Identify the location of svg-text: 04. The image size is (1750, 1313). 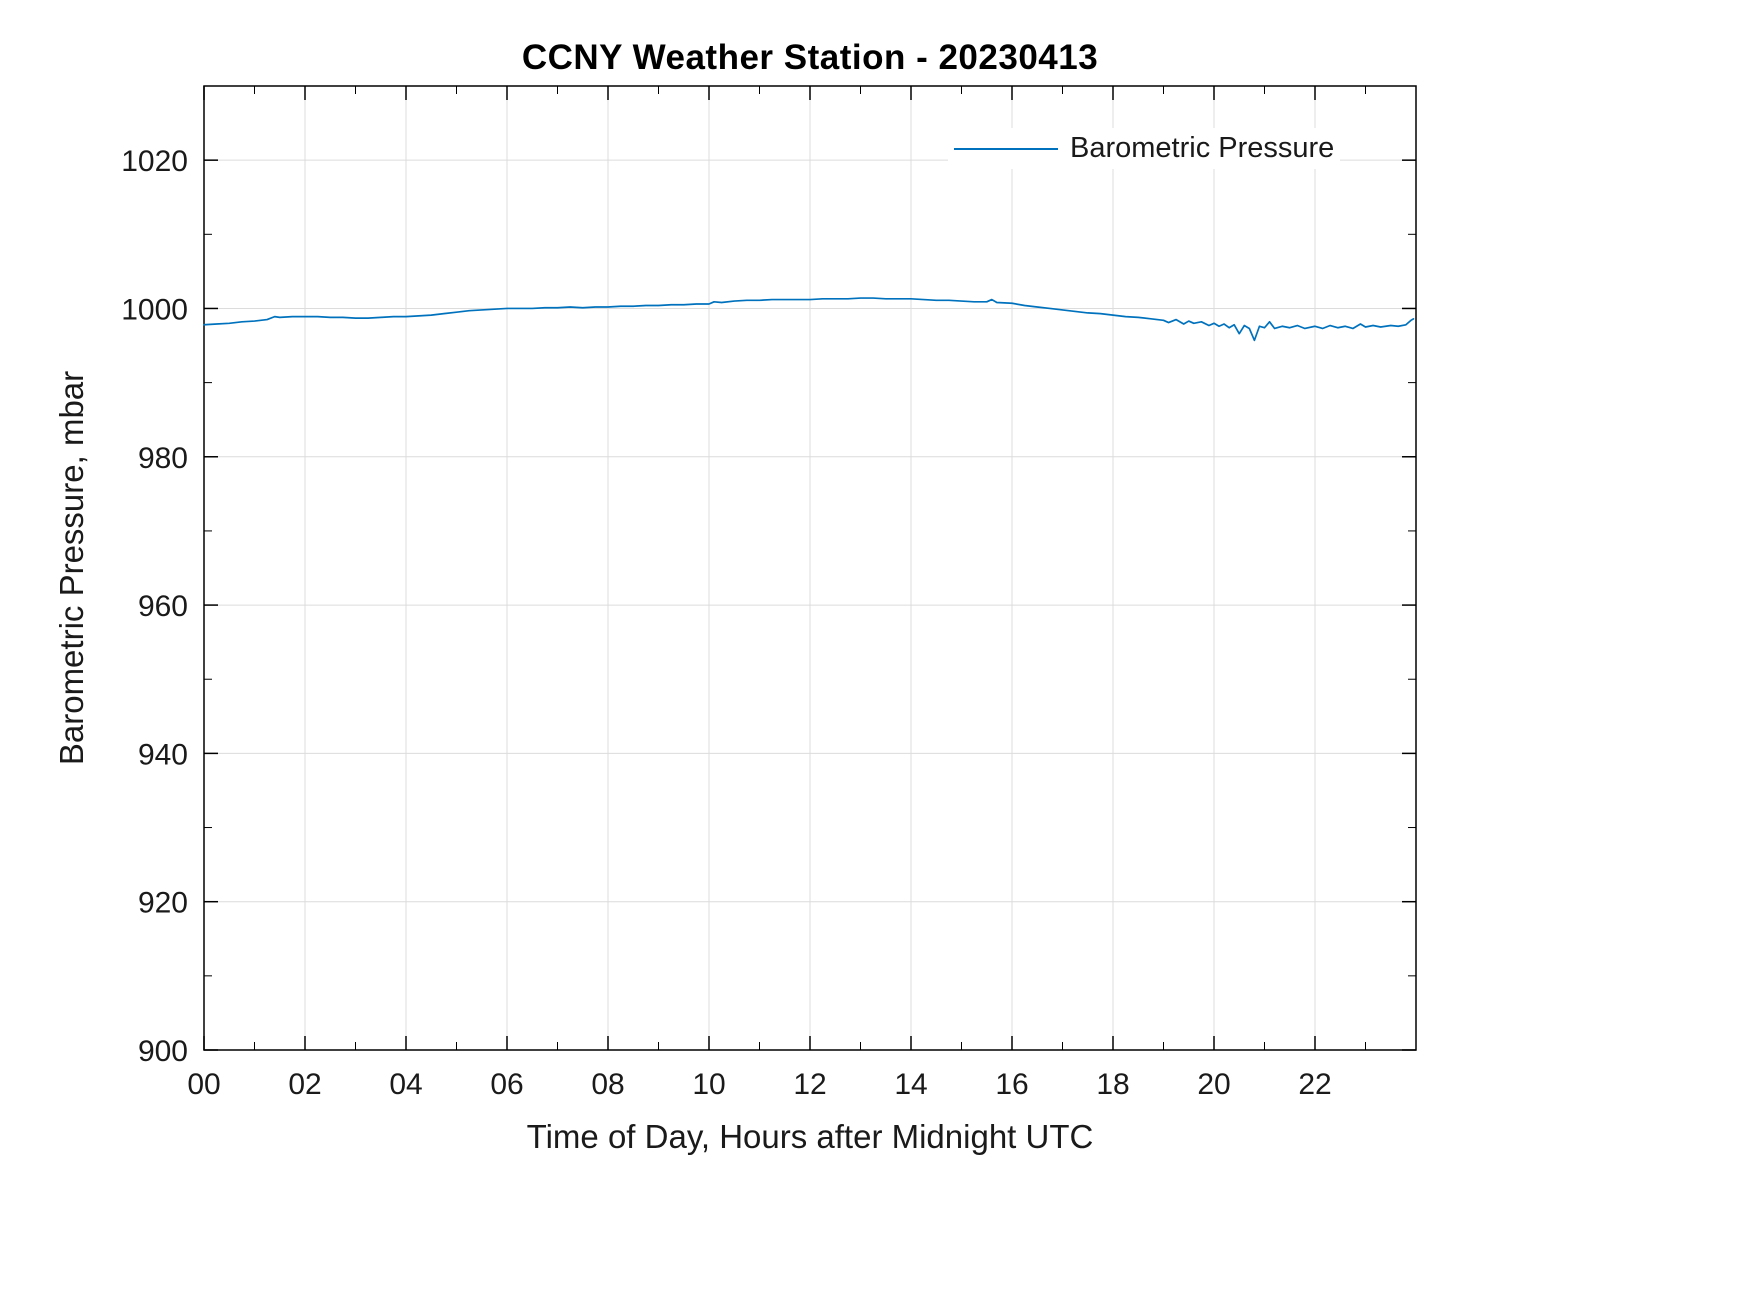
(405, 1084).